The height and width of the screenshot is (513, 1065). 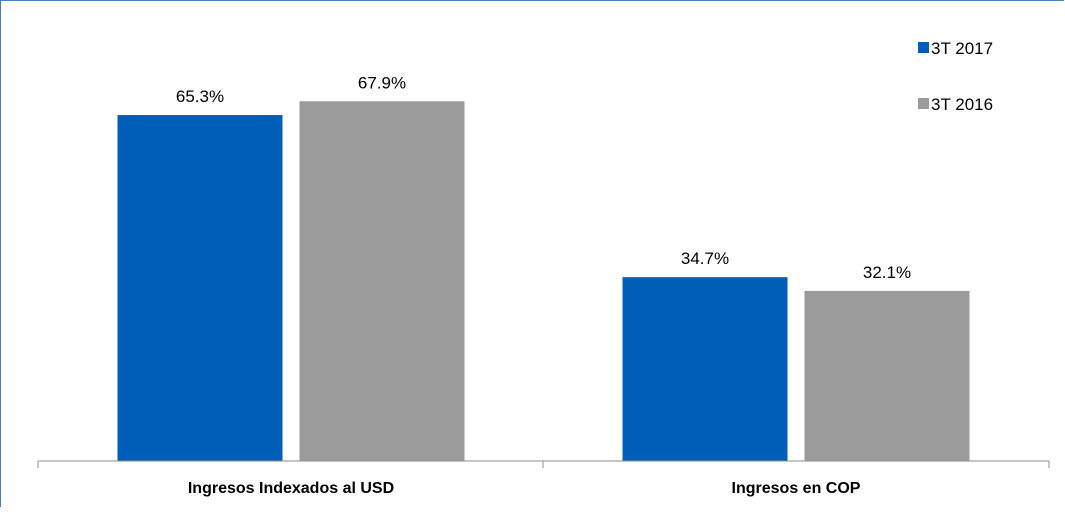 What do you see at coordinates (796, 488) in the screenshot?
I see `category-label: Ingresos en COP` at bounding box center [796, 488].